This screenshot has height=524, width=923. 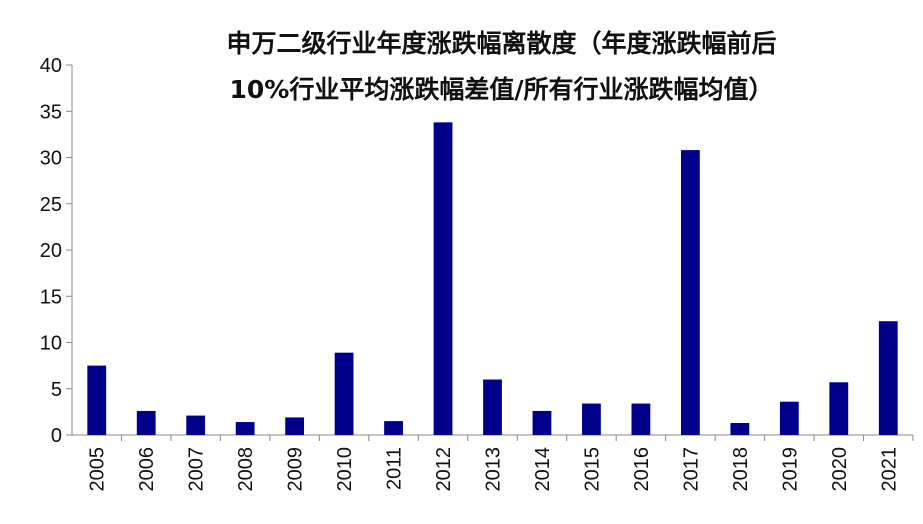 What do you see at coordinates (98, 469) in the screenshot?
I see `x-tick-label: 2005` at bounding box center [98, 469].